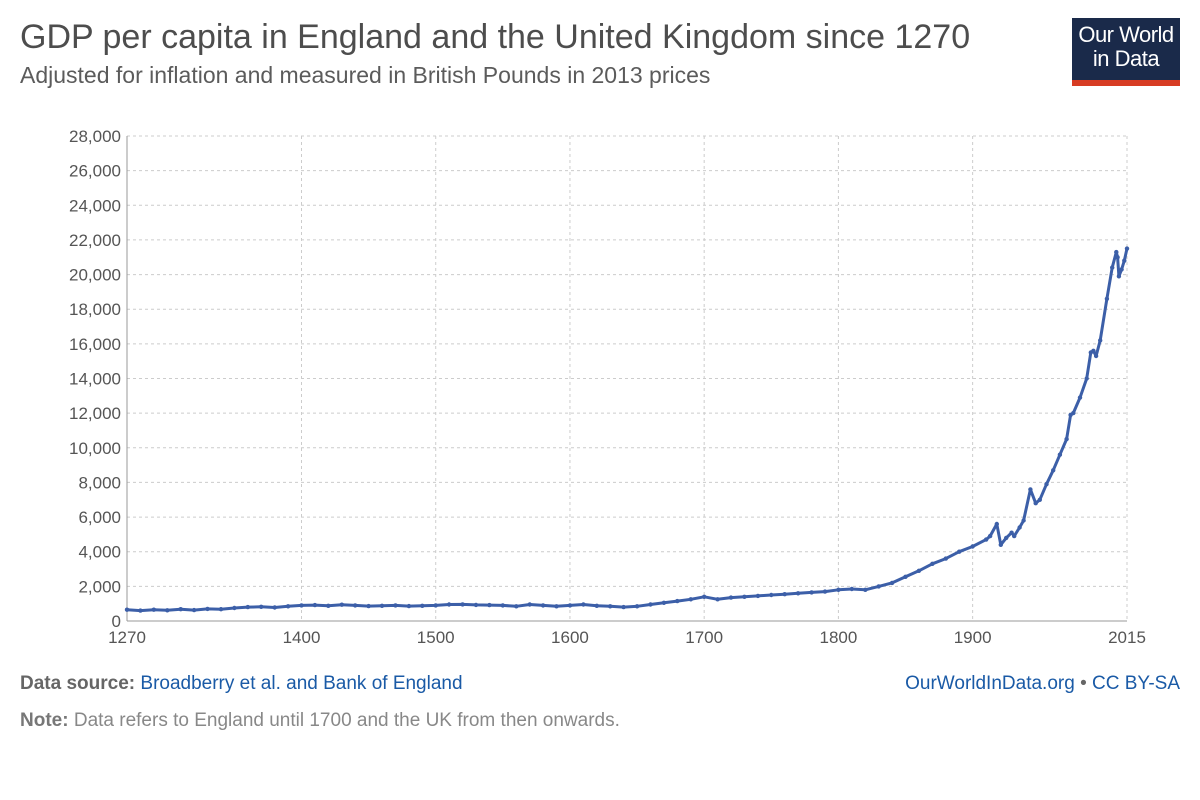 The image size is (1200, 800). I want to click on x-tick-label: 1900, so click(973, 637).